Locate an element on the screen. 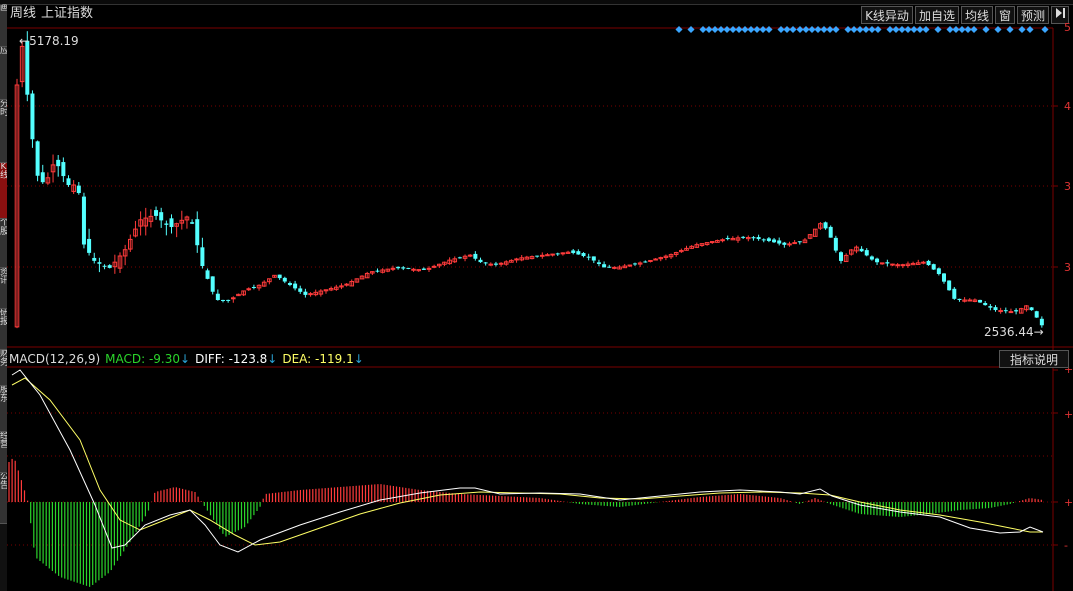 The width and height of the screenshot is (1073, 591). left-tab-finance: 财务 is located at coordinates (3, 368).